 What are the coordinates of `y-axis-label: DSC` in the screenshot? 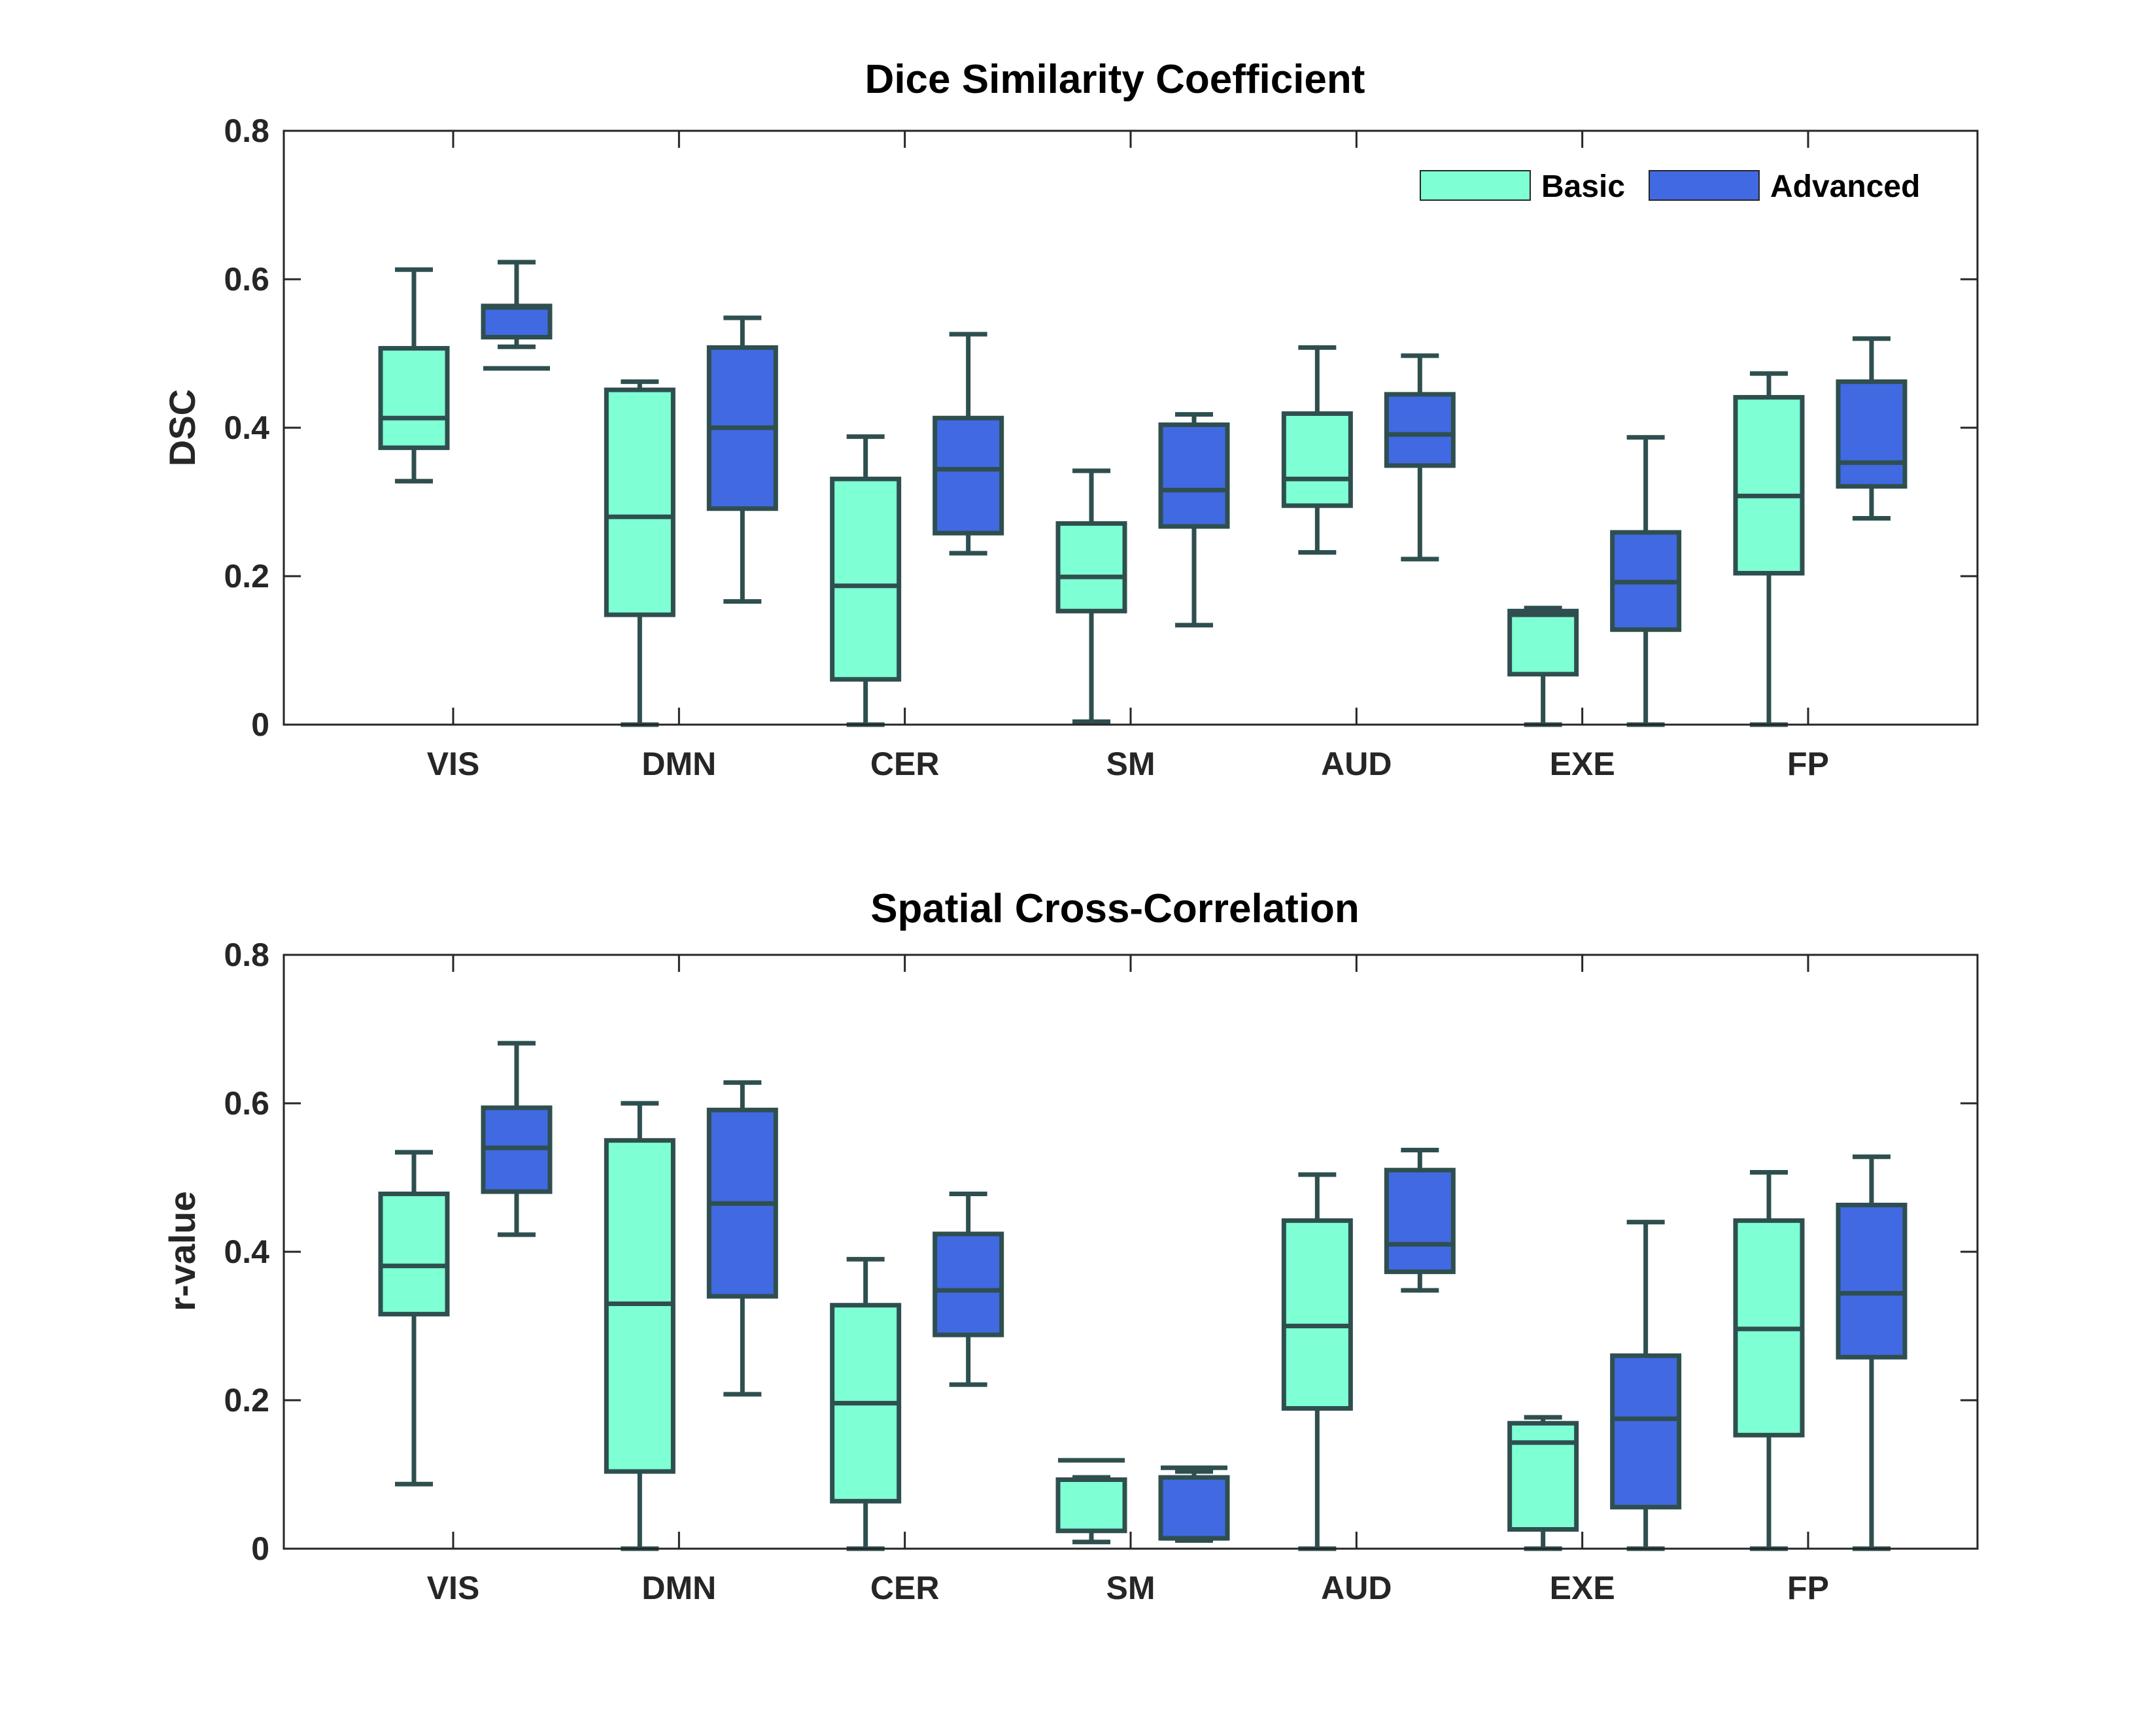 It's located at (182, 428).